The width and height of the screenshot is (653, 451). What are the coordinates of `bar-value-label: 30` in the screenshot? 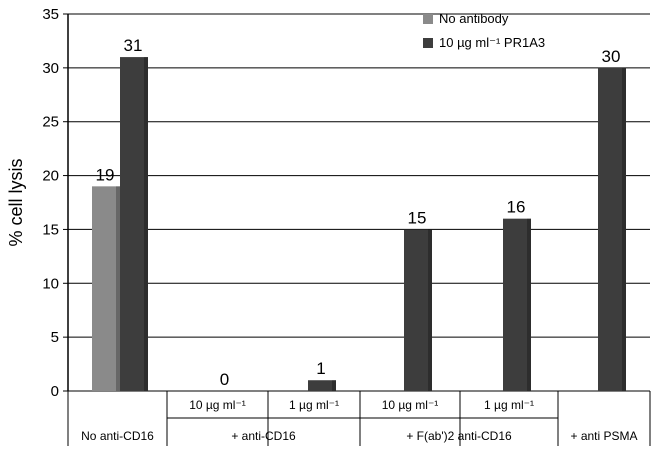 It's located at (611, 56).